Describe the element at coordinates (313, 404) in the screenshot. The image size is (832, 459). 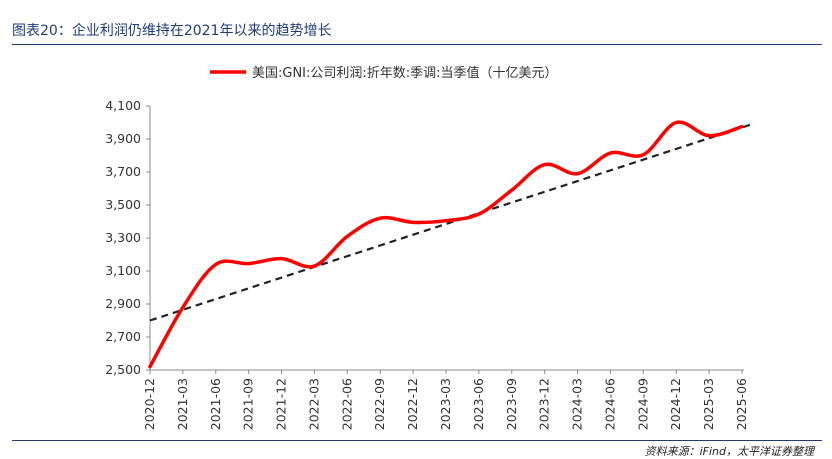
I see `x-tick-label: 2022-03` at that location.